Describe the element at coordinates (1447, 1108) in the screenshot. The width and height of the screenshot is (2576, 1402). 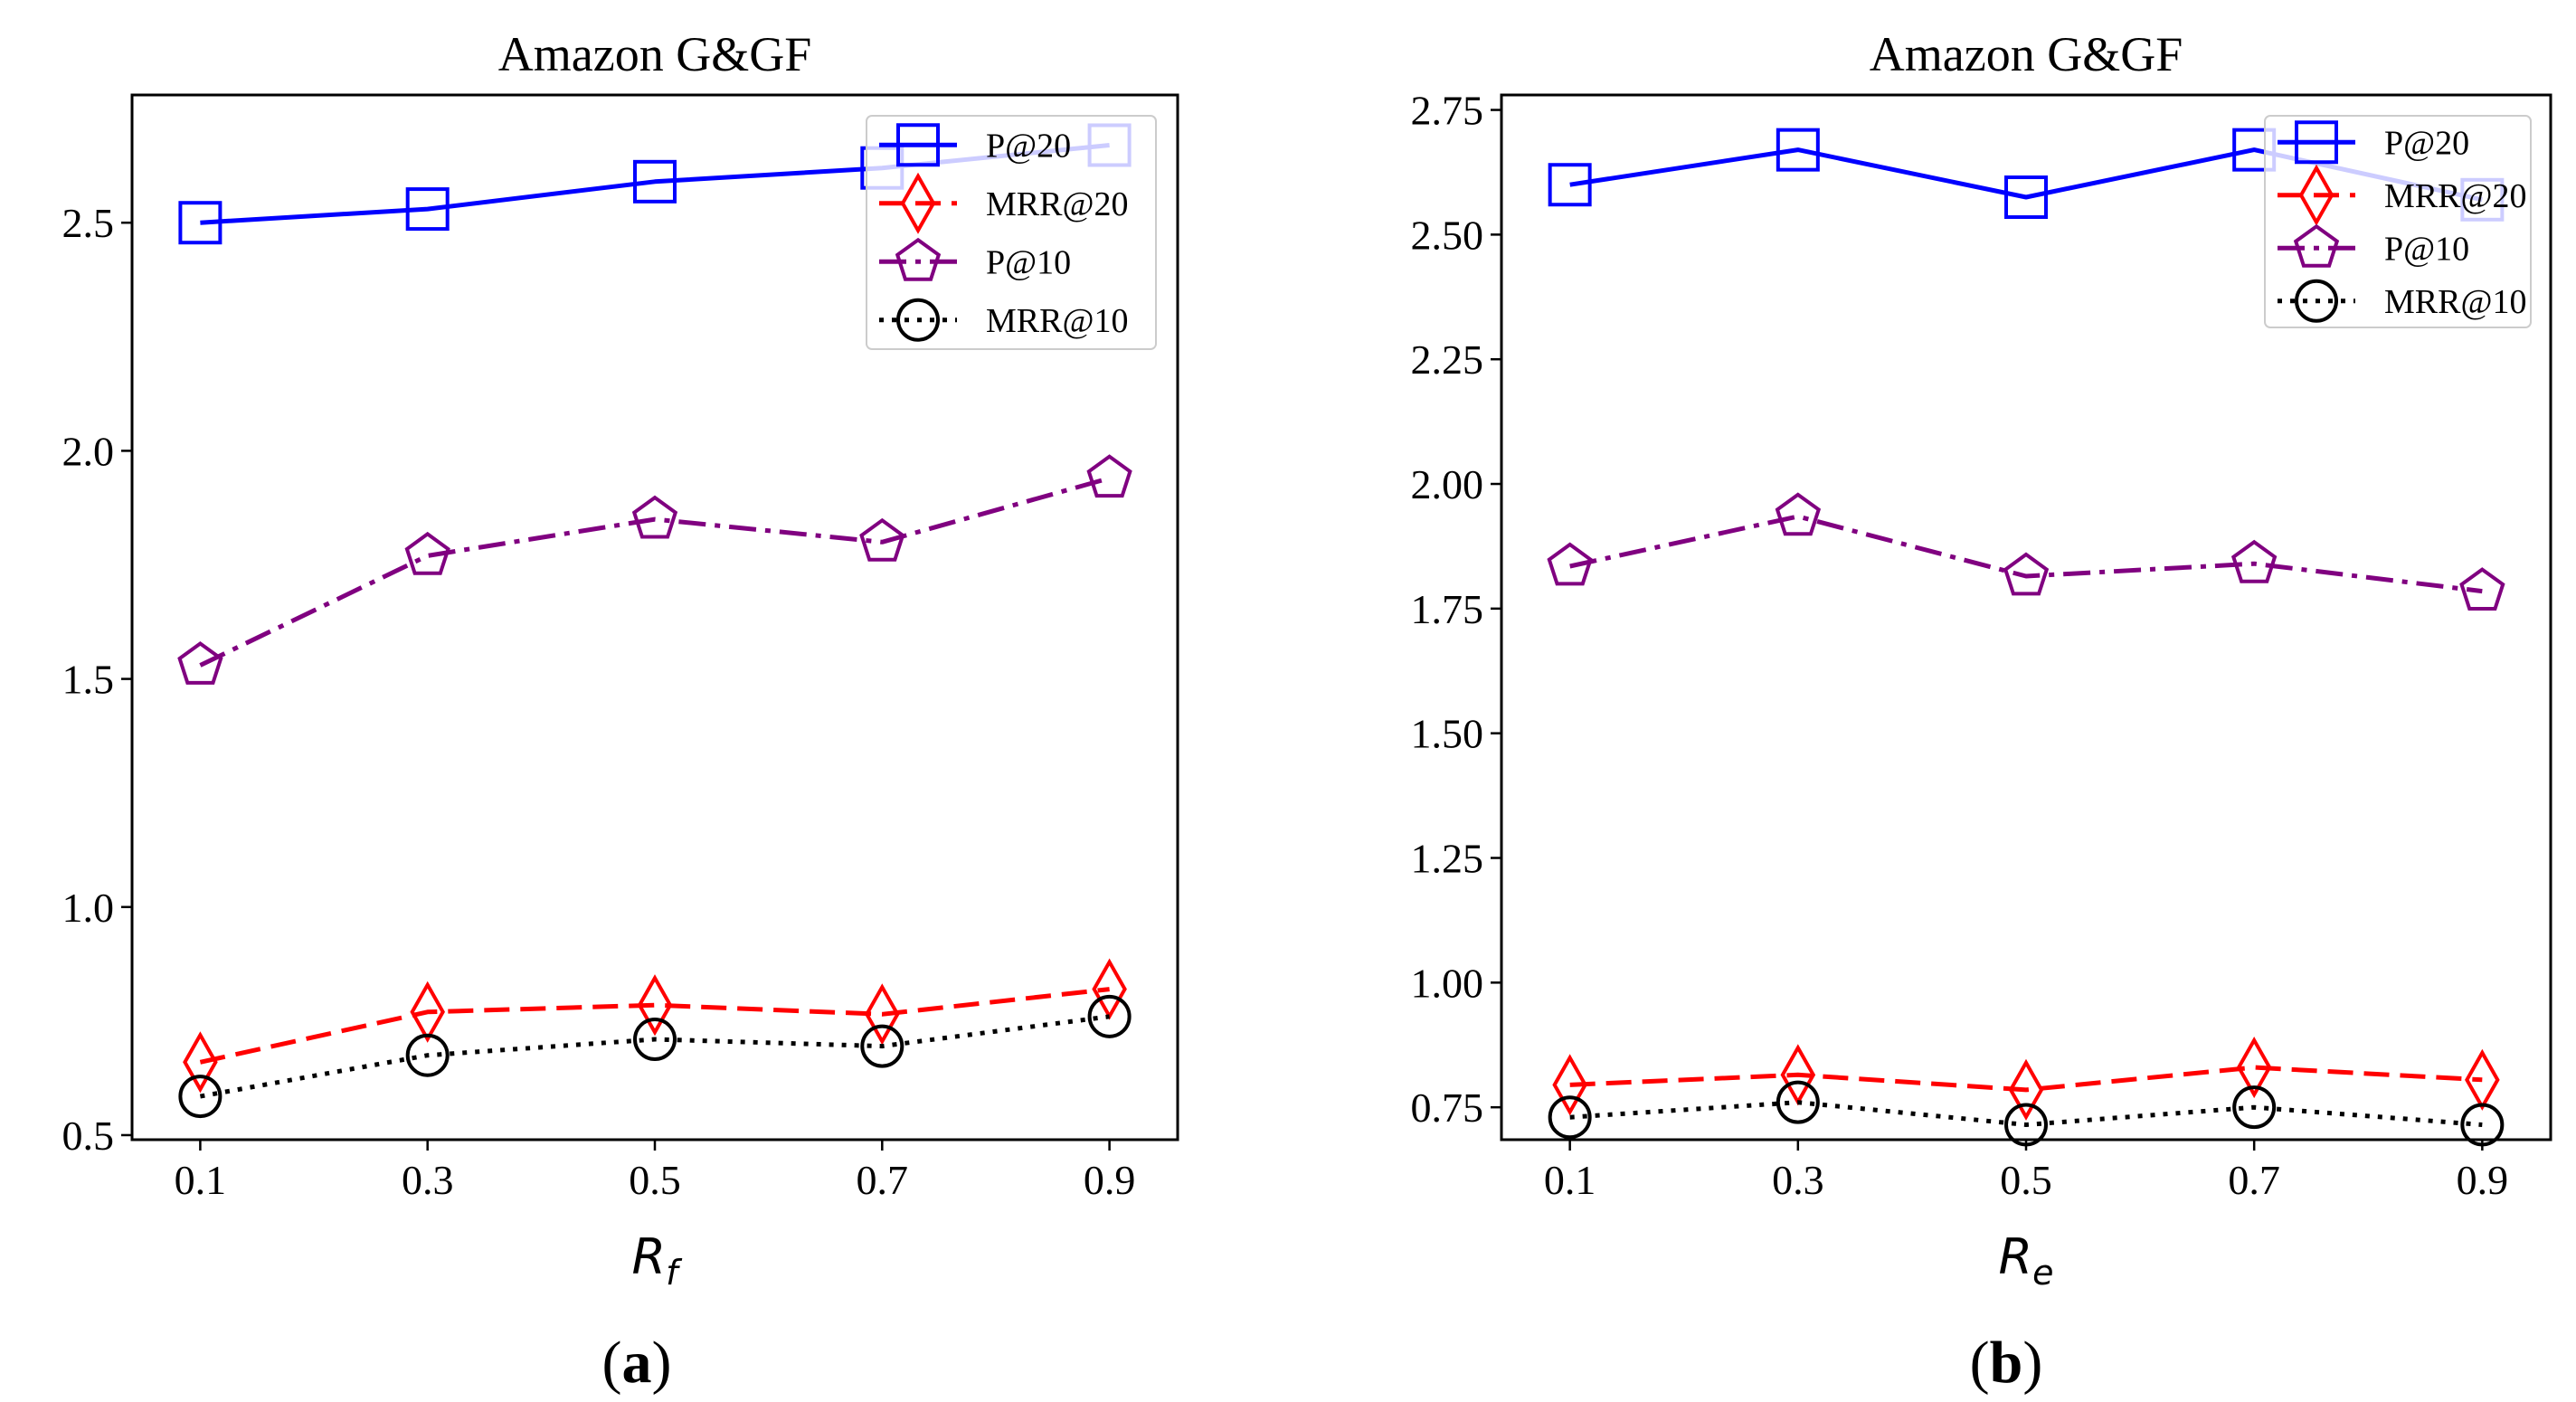
I see `y-tick-label: 0.75` at that location.